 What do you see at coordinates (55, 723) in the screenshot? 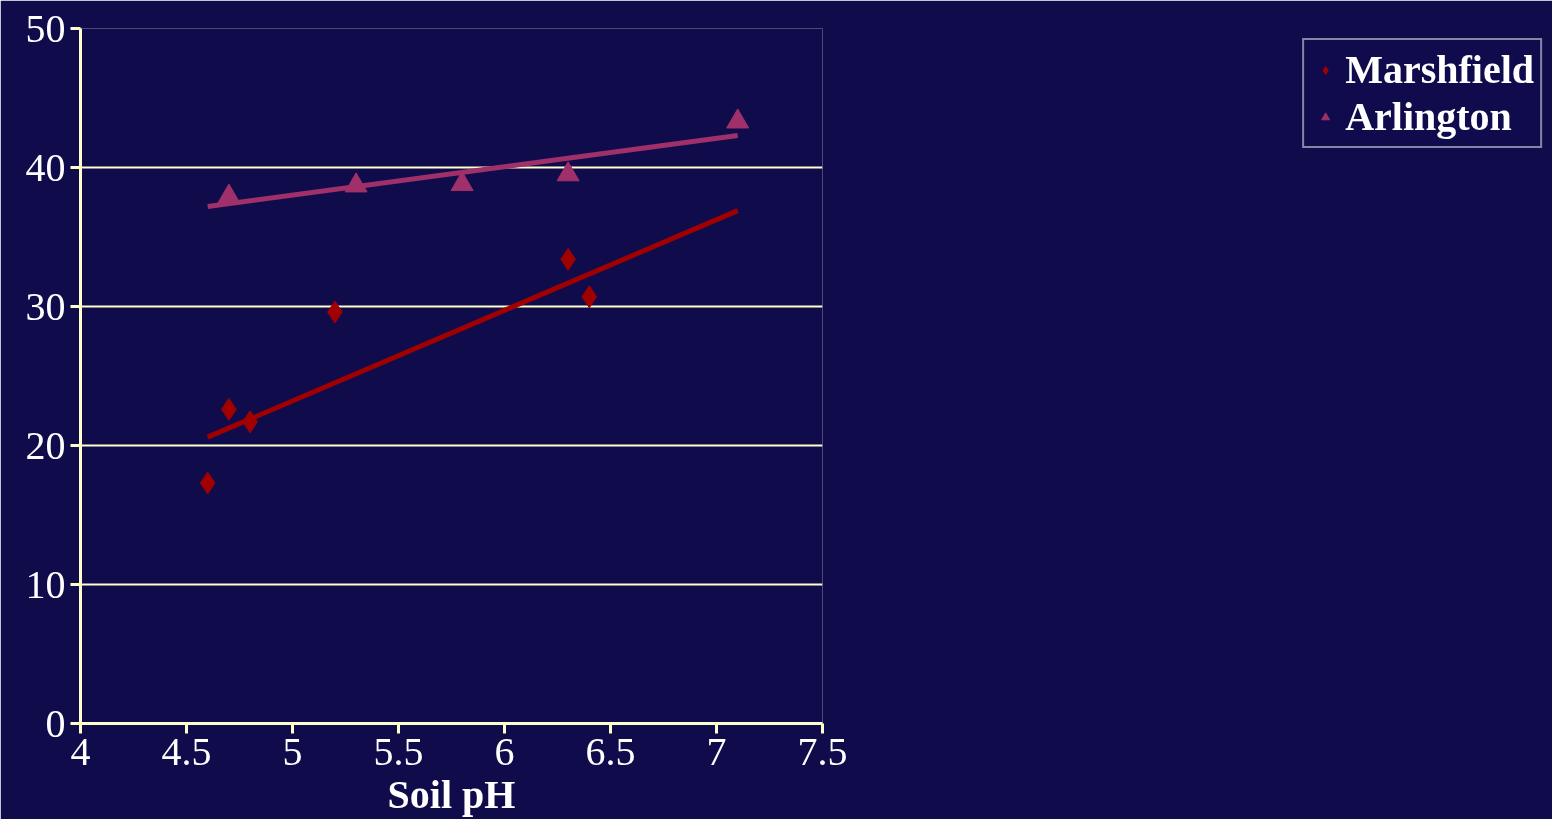
I see `y-tick-label: 0` at bounding box center [55, 723].